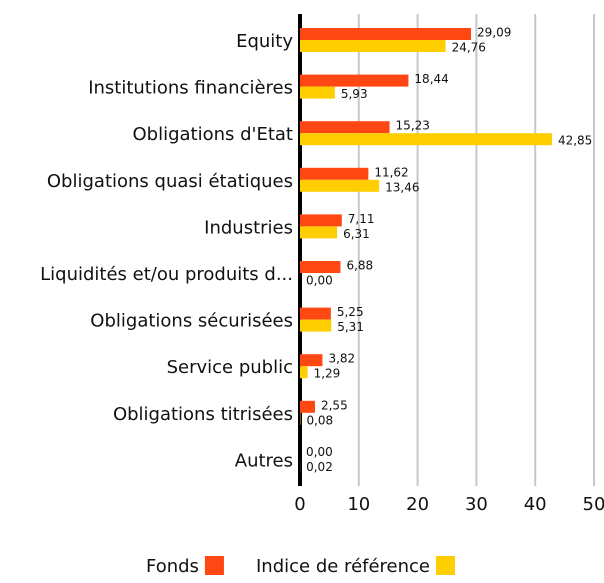 This screenshot has height=583, width=604. I want to click on x-tick-label: 40, so click(535, 504).